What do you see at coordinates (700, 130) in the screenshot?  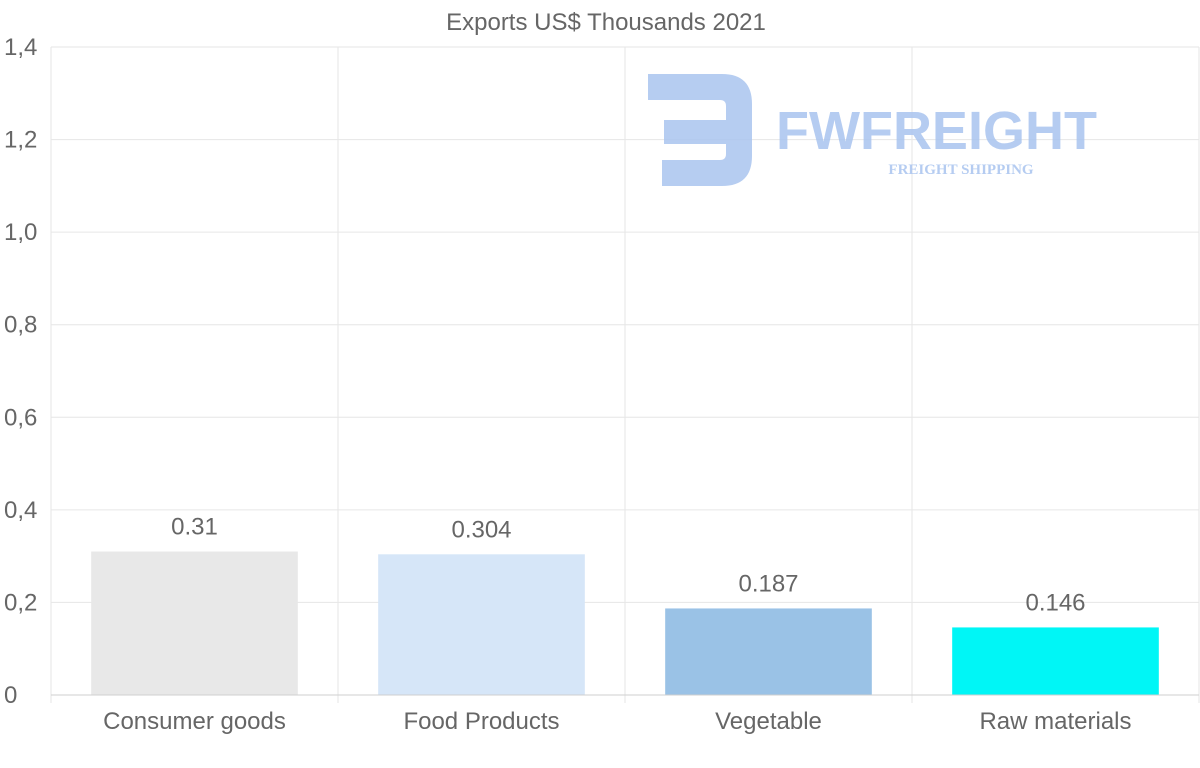 I see `logo-mark-icon` at bounding box center [700, 130].